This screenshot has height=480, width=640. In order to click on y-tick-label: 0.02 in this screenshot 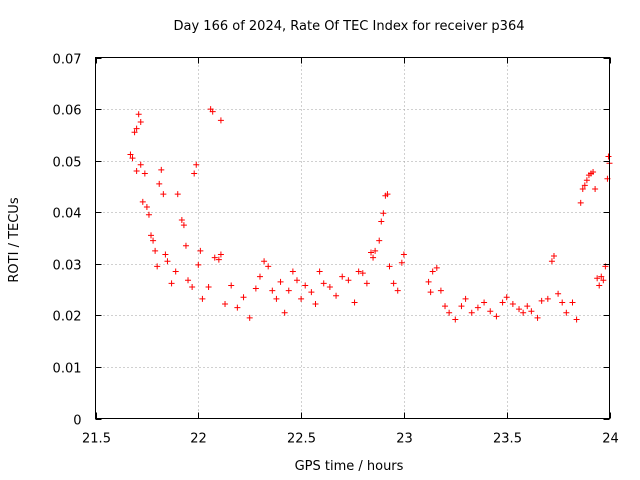, I will do `click(67, 317)`.